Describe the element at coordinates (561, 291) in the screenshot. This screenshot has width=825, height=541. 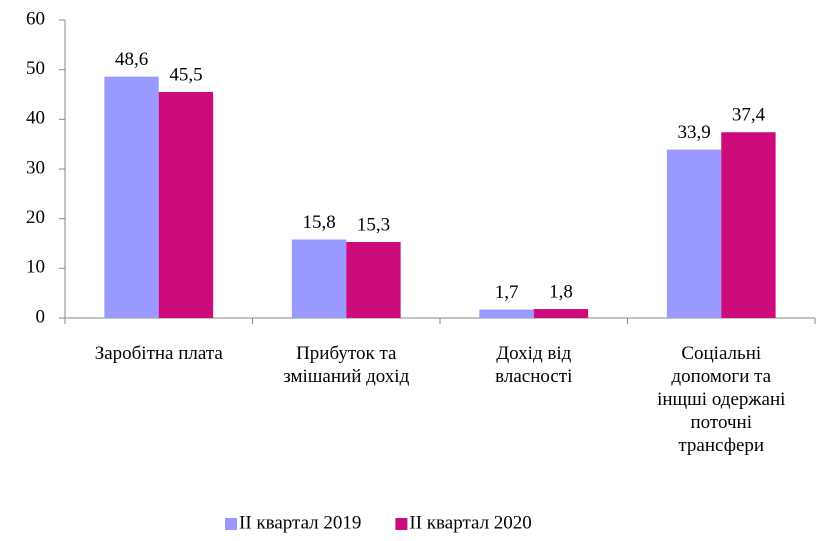
I see `value-label: 1,8` at that location.